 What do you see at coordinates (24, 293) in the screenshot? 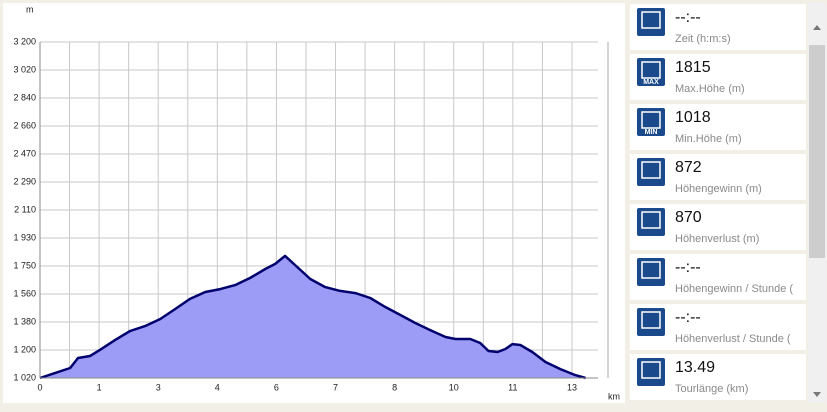
I see `y-tick-label: 1 560` at bounding box center [24, 293].